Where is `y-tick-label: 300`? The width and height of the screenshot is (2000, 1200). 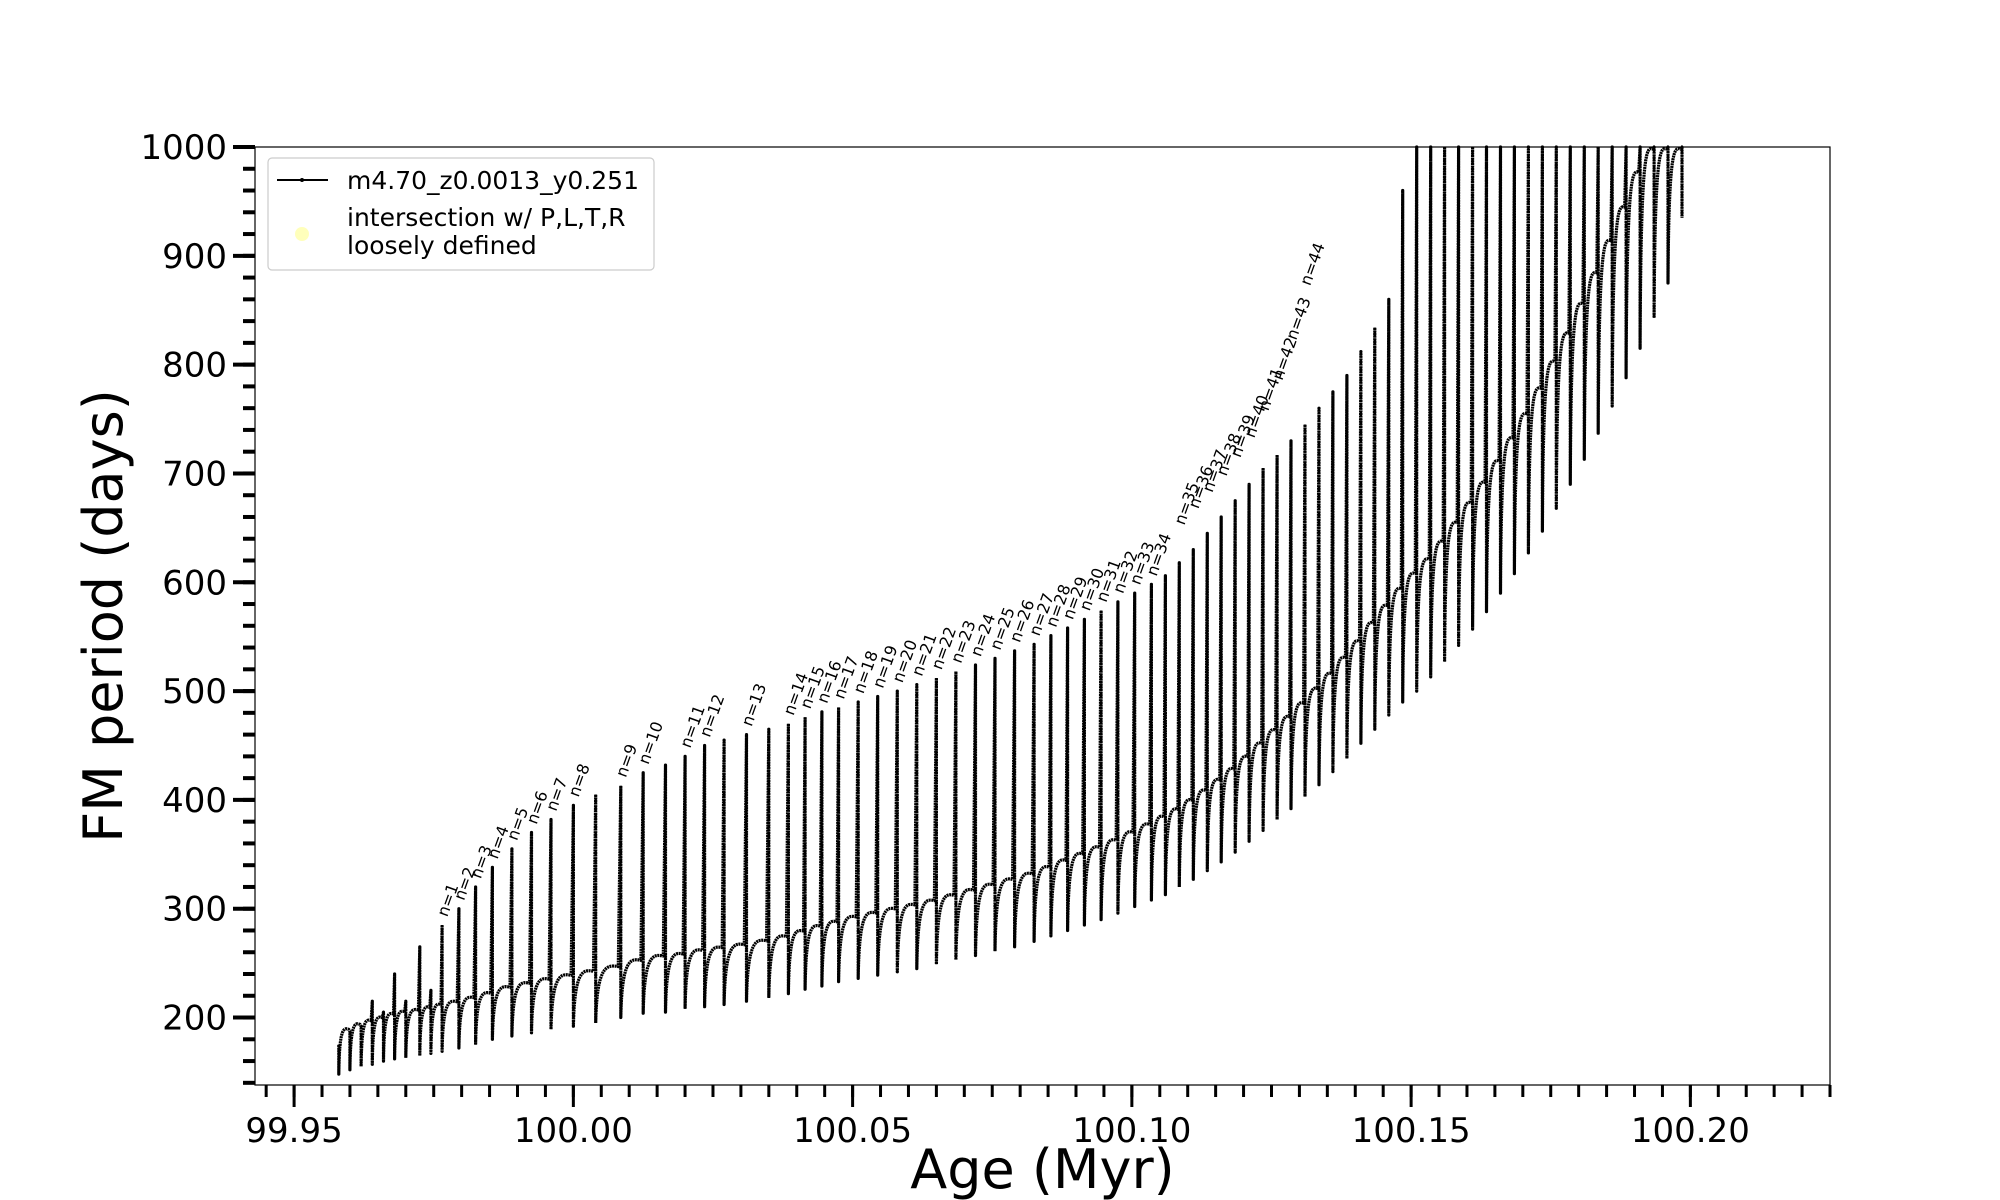
y-tick-label: 300 is located at coordinates (194, 910).